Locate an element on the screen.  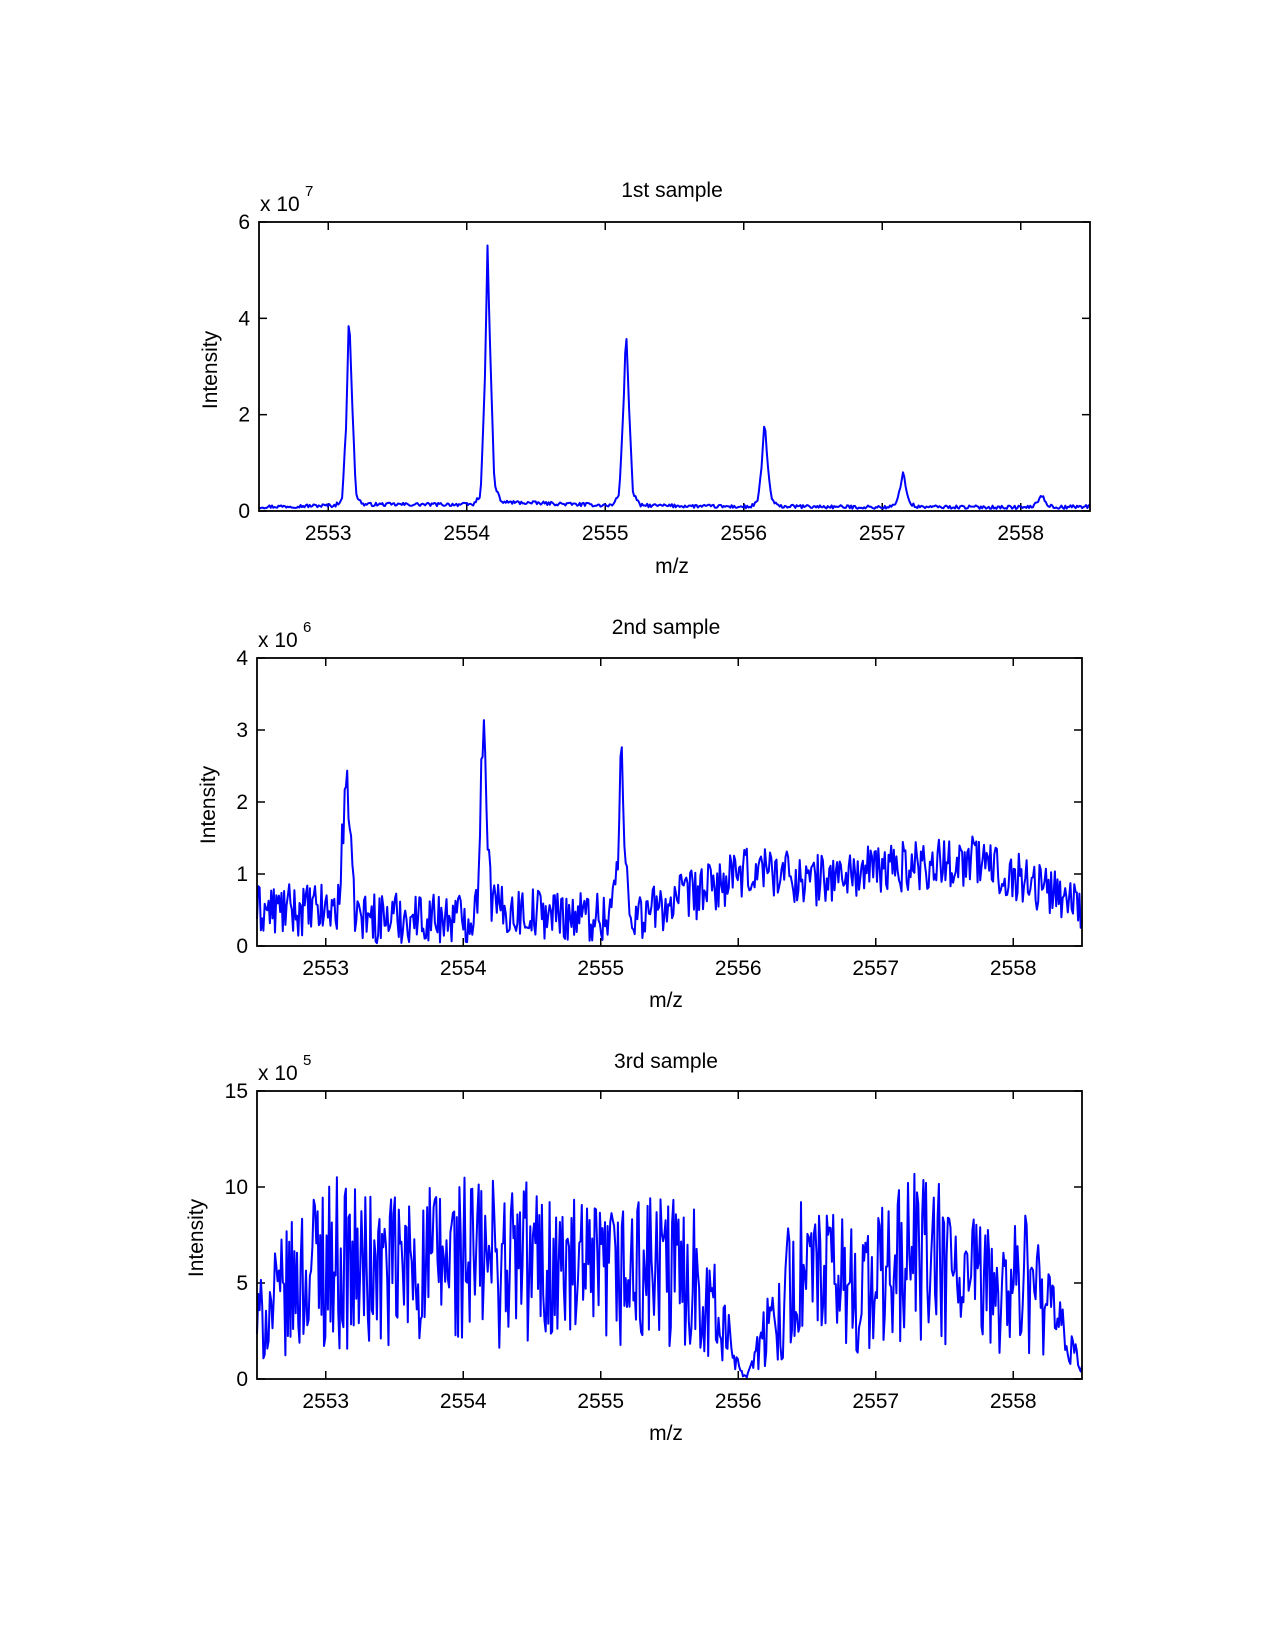
panel-1-ylabel: Intensity is located at coordinates (210, 369).